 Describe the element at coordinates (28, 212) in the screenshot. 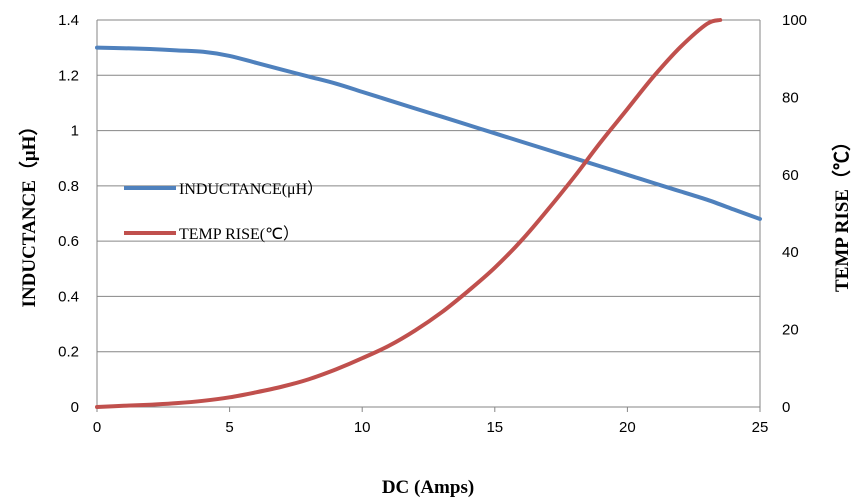

I see `left-axis-title: INDUCTANCE（μH）` at that location.